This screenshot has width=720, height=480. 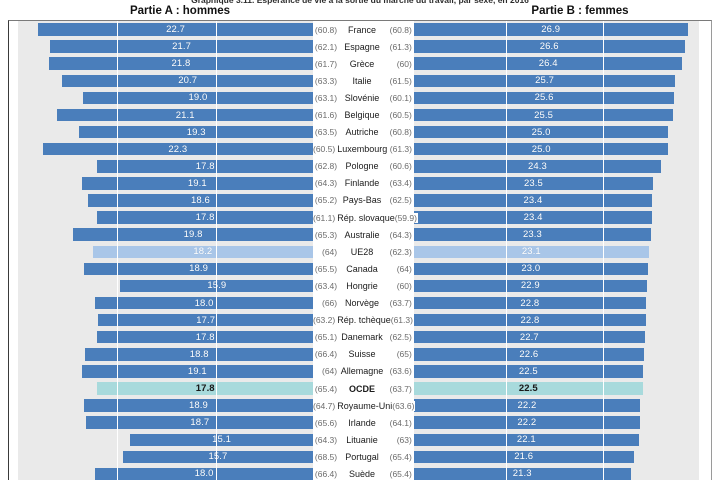 I want to click on country-label: Lituanie, so click(x=362, y=439).